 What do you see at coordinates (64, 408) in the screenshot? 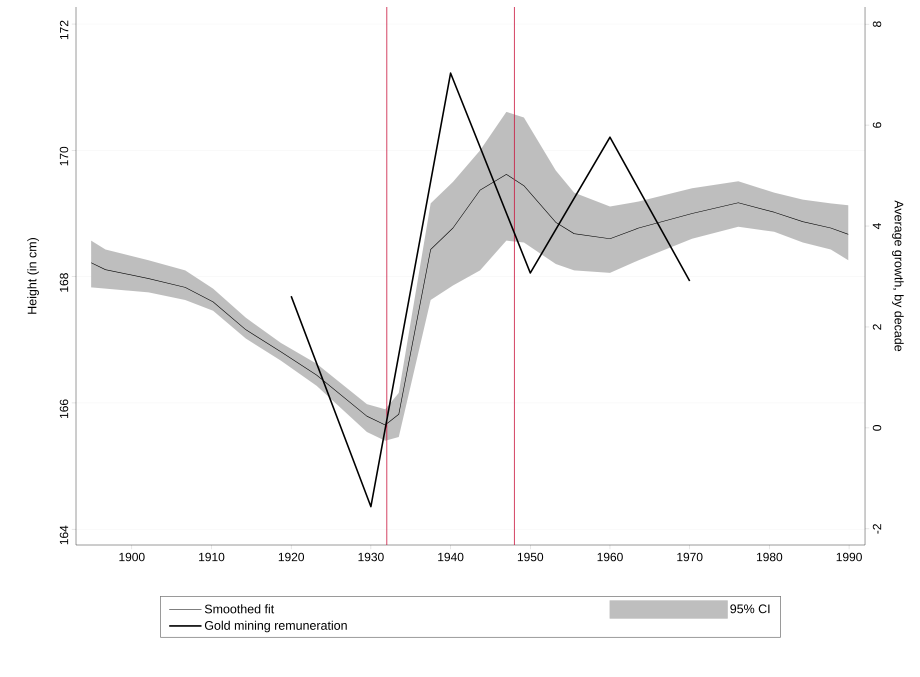
I see `y-tick-label: 166` at bounding box center [64, 408].